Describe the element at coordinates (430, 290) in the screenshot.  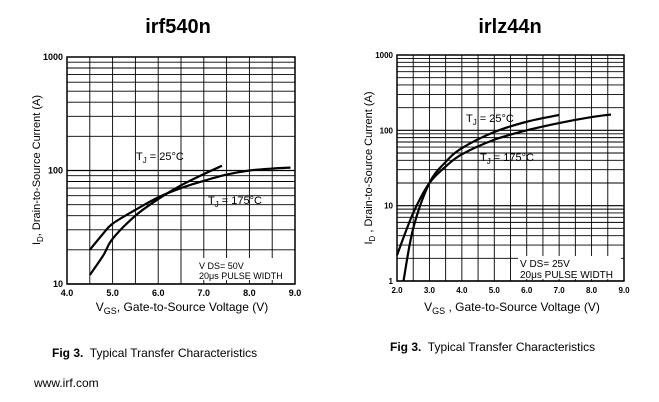
I see `x-tick-label: 3.0` at that location.